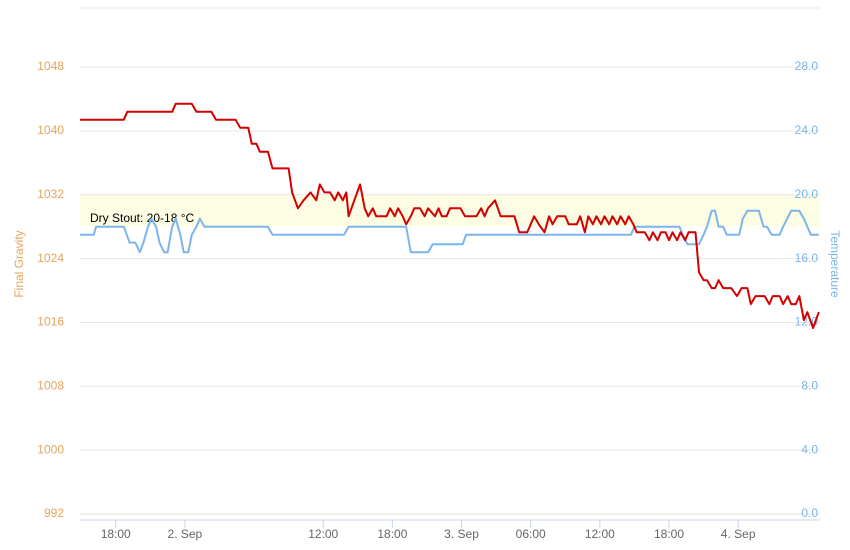  Describe the element at coordinates (461, 534) in the screenshot. I see `x-tick-label: 3. Sep` at that location.